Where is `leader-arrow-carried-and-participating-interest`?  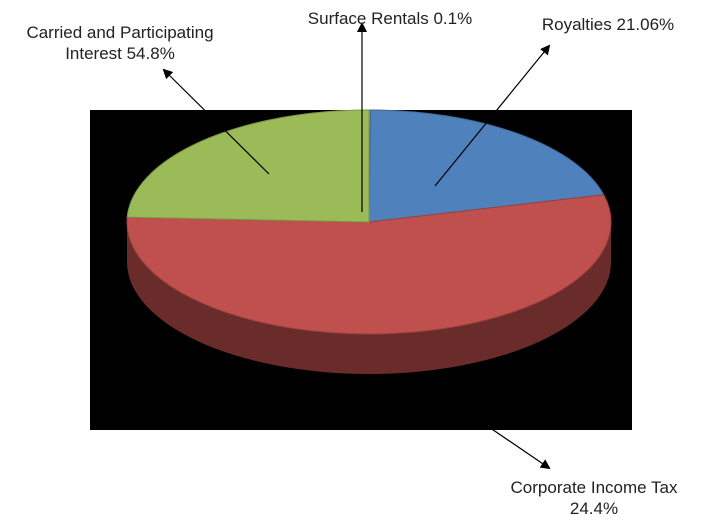
leader-arrow-carried-and-participating-interest is located at coordinates (216, 121).